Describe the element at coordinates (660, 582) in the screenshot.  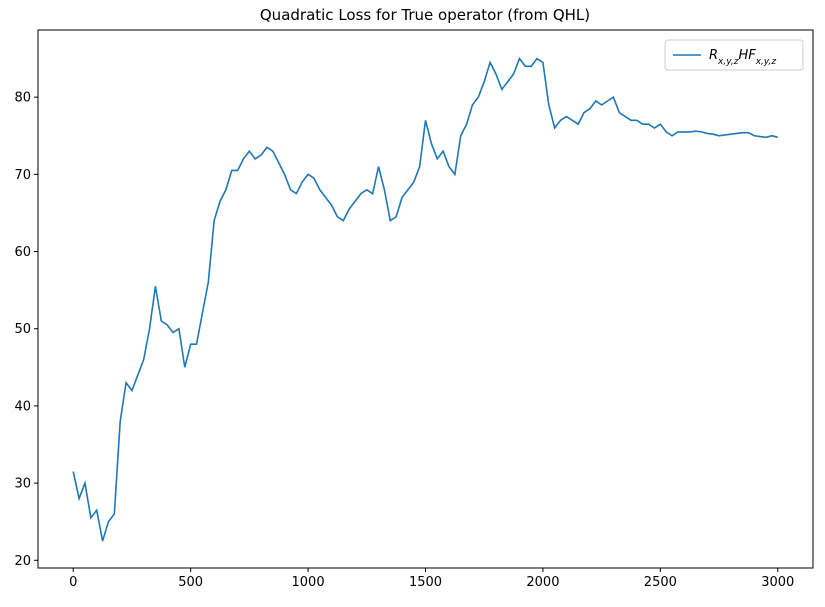
I see `x-tick-label: 2500` at that location.